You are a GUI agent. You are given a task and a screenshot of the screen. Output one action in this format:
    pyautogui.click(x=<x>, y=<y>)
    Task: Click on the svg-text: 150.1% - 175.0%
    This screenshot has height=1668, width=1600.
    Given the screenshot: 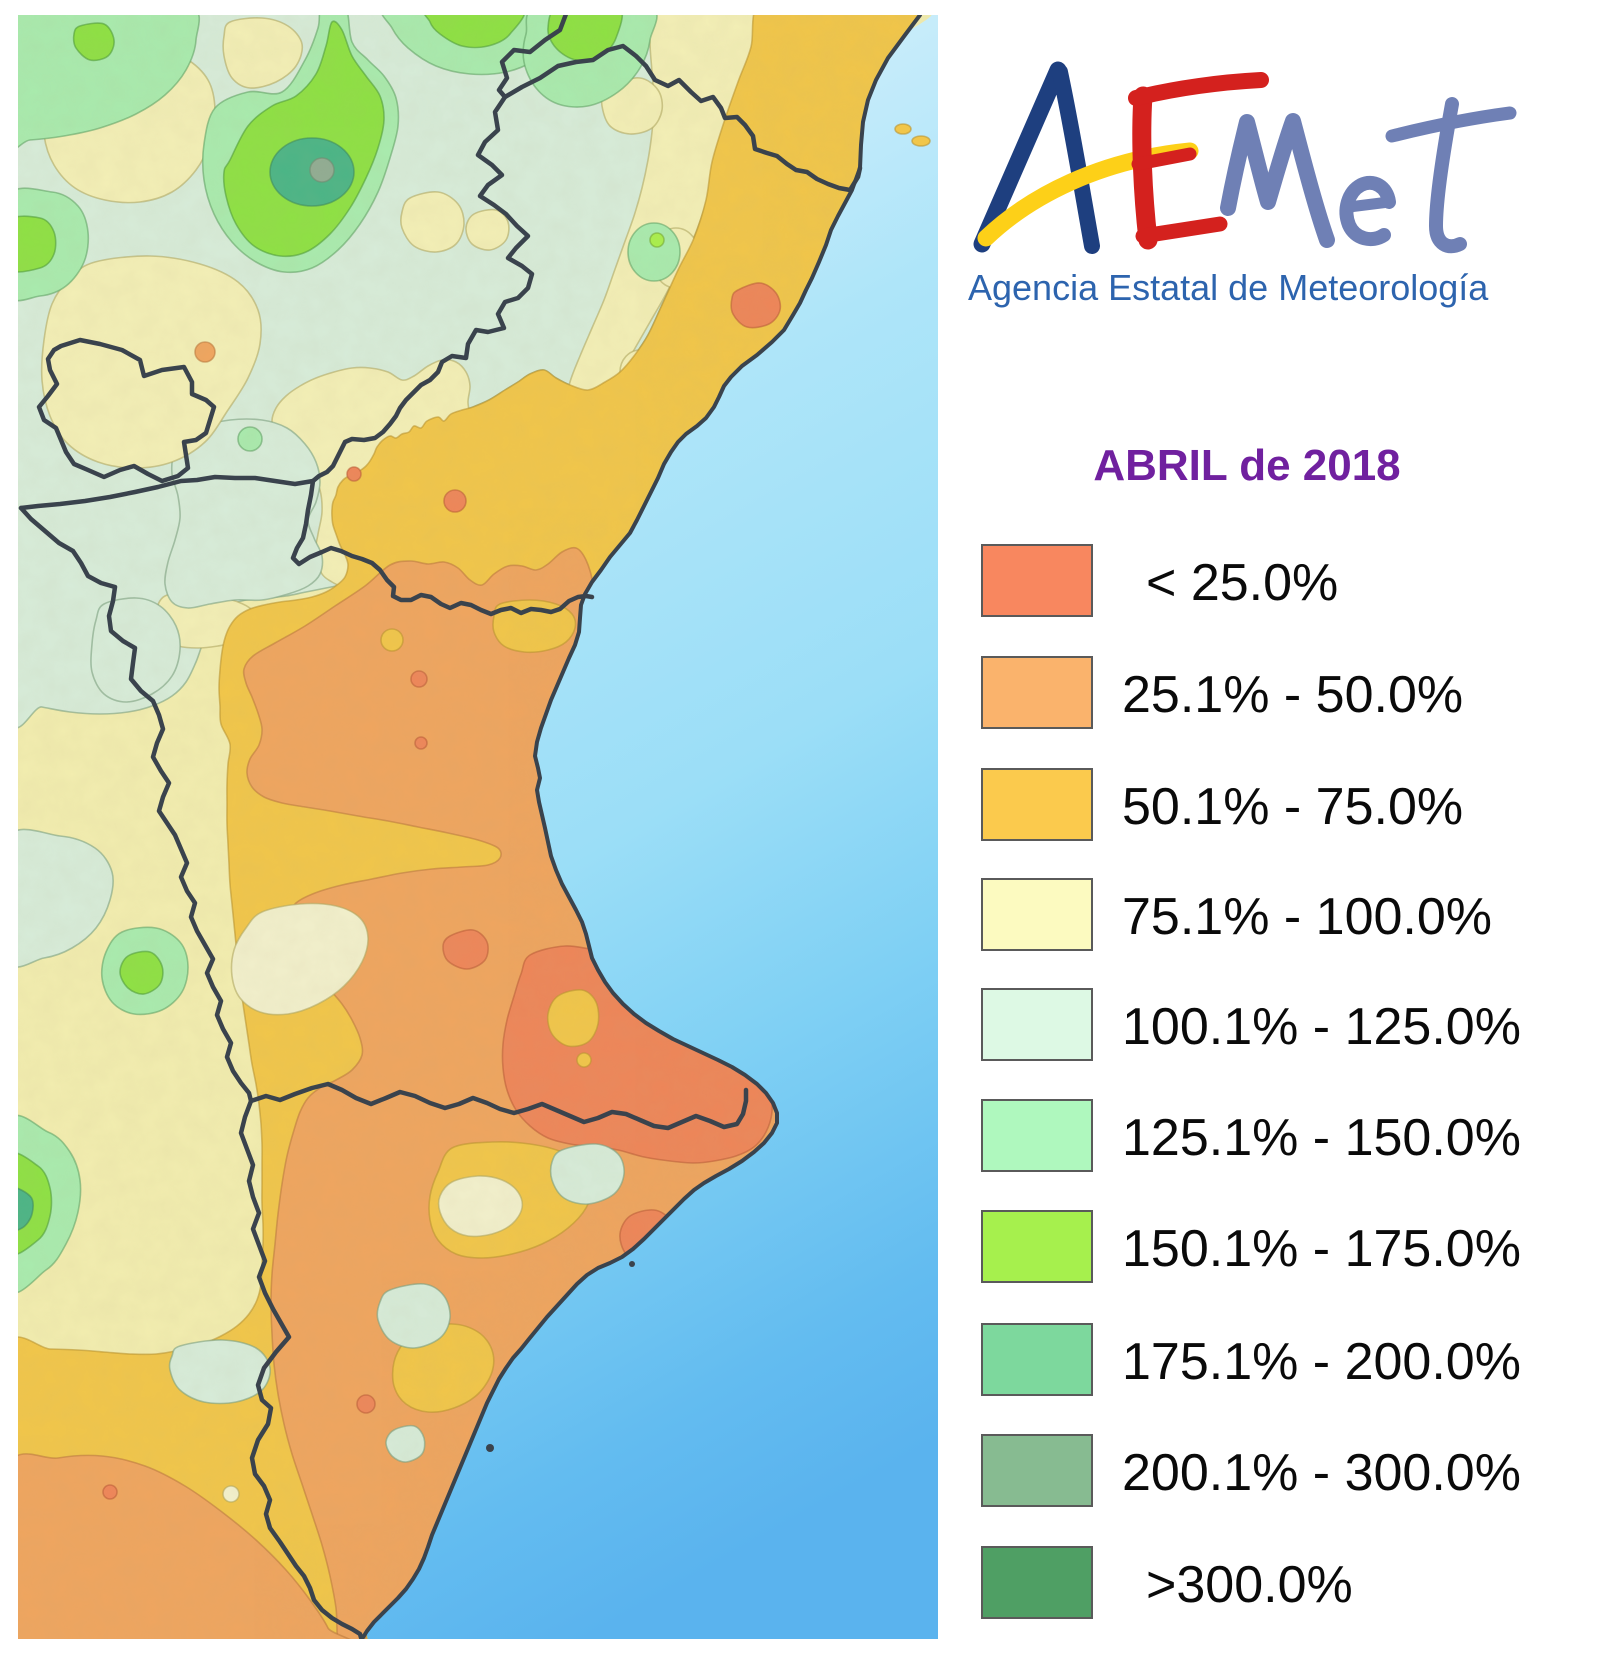 What is the action you would take?
    pyautogui.click(x=1321, y=1249)
    